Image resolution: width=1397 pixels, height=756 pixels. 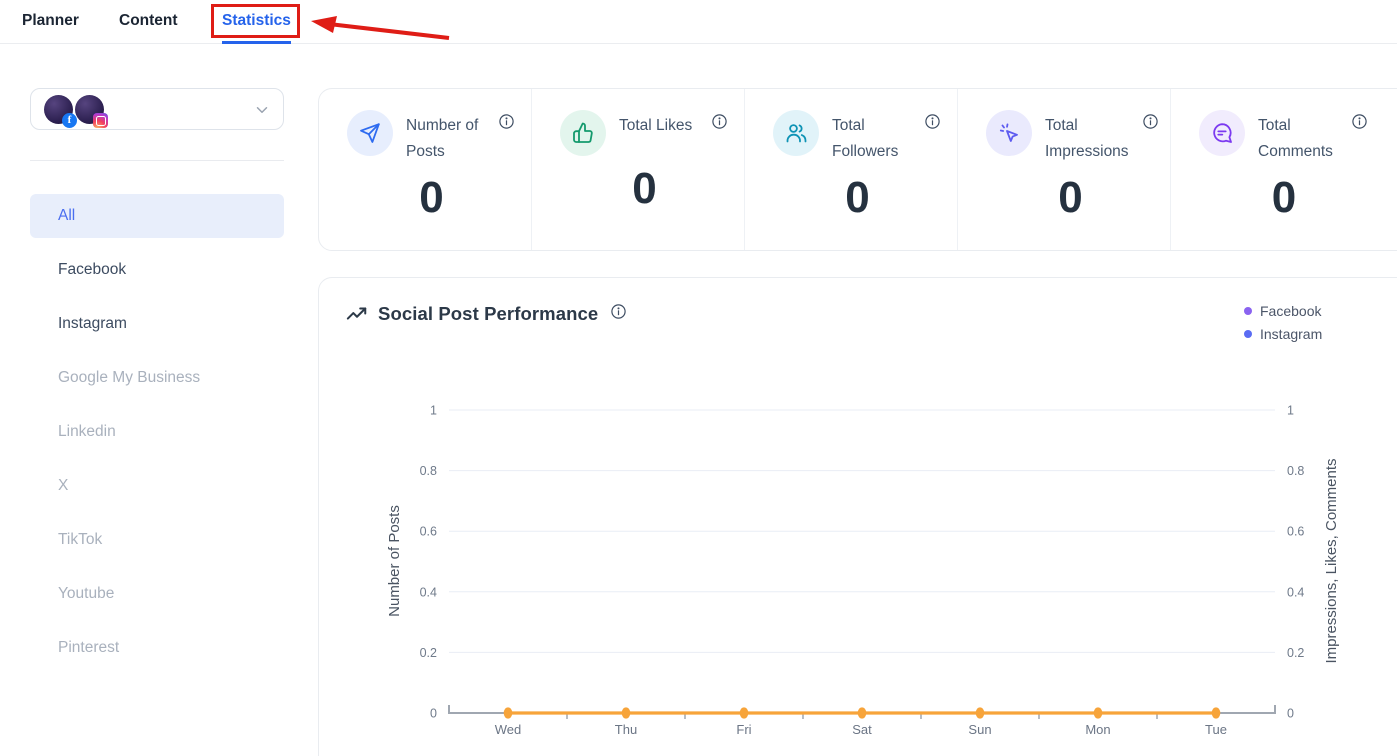 I want to click on account-avatars: f, so click(x=76, y=111).